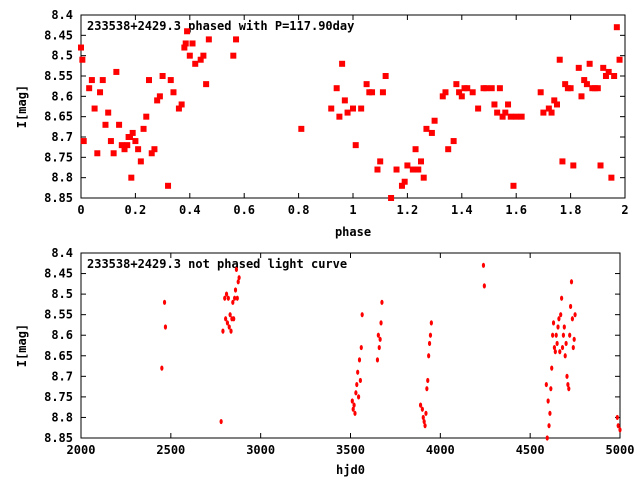 Image resolution: width=640 pixels, height=480 pixels. What do you see at coordinates (58, 274) in the screenshot?
I see `unphased-y-tick-label: 8.45` at bounding box center [58, 274].